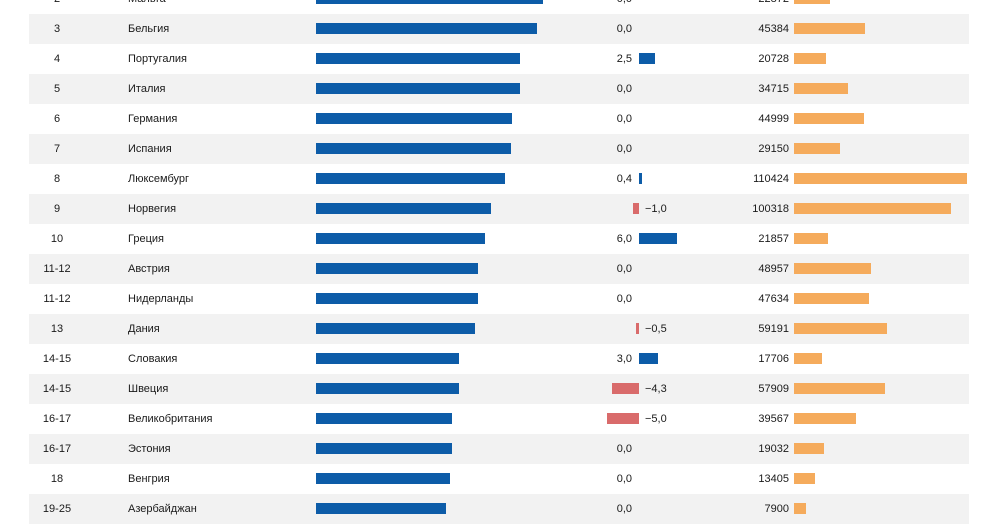 This screenshot has height=524, width=998. I want to click on gdp-label: 13405, so click(773, 479).